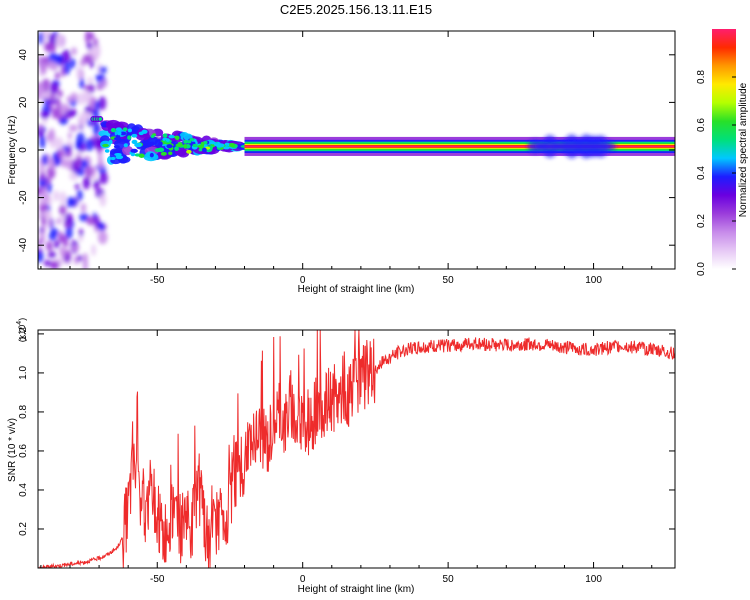 The height and width of the screenshot is (600, 750). Describe the element at coordinates (743, 149) in the screenshot. I see `colorbar-label: Normalized spectral amplitude` at that location.